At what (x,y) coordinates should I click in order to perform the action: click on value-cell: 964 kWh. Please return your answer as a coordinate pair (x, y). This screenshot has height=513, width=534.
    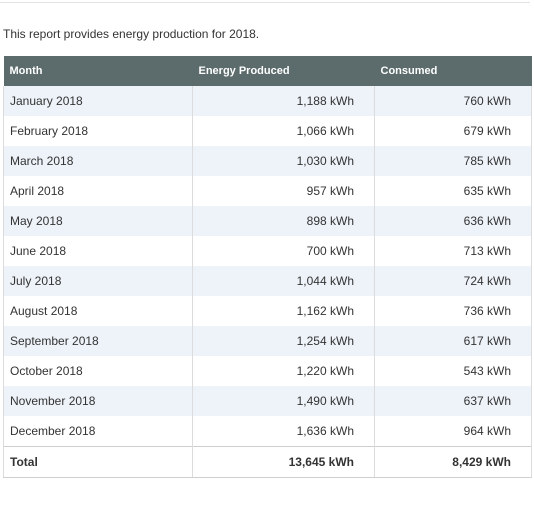
    Looking at the image, I should click on (453, 431).